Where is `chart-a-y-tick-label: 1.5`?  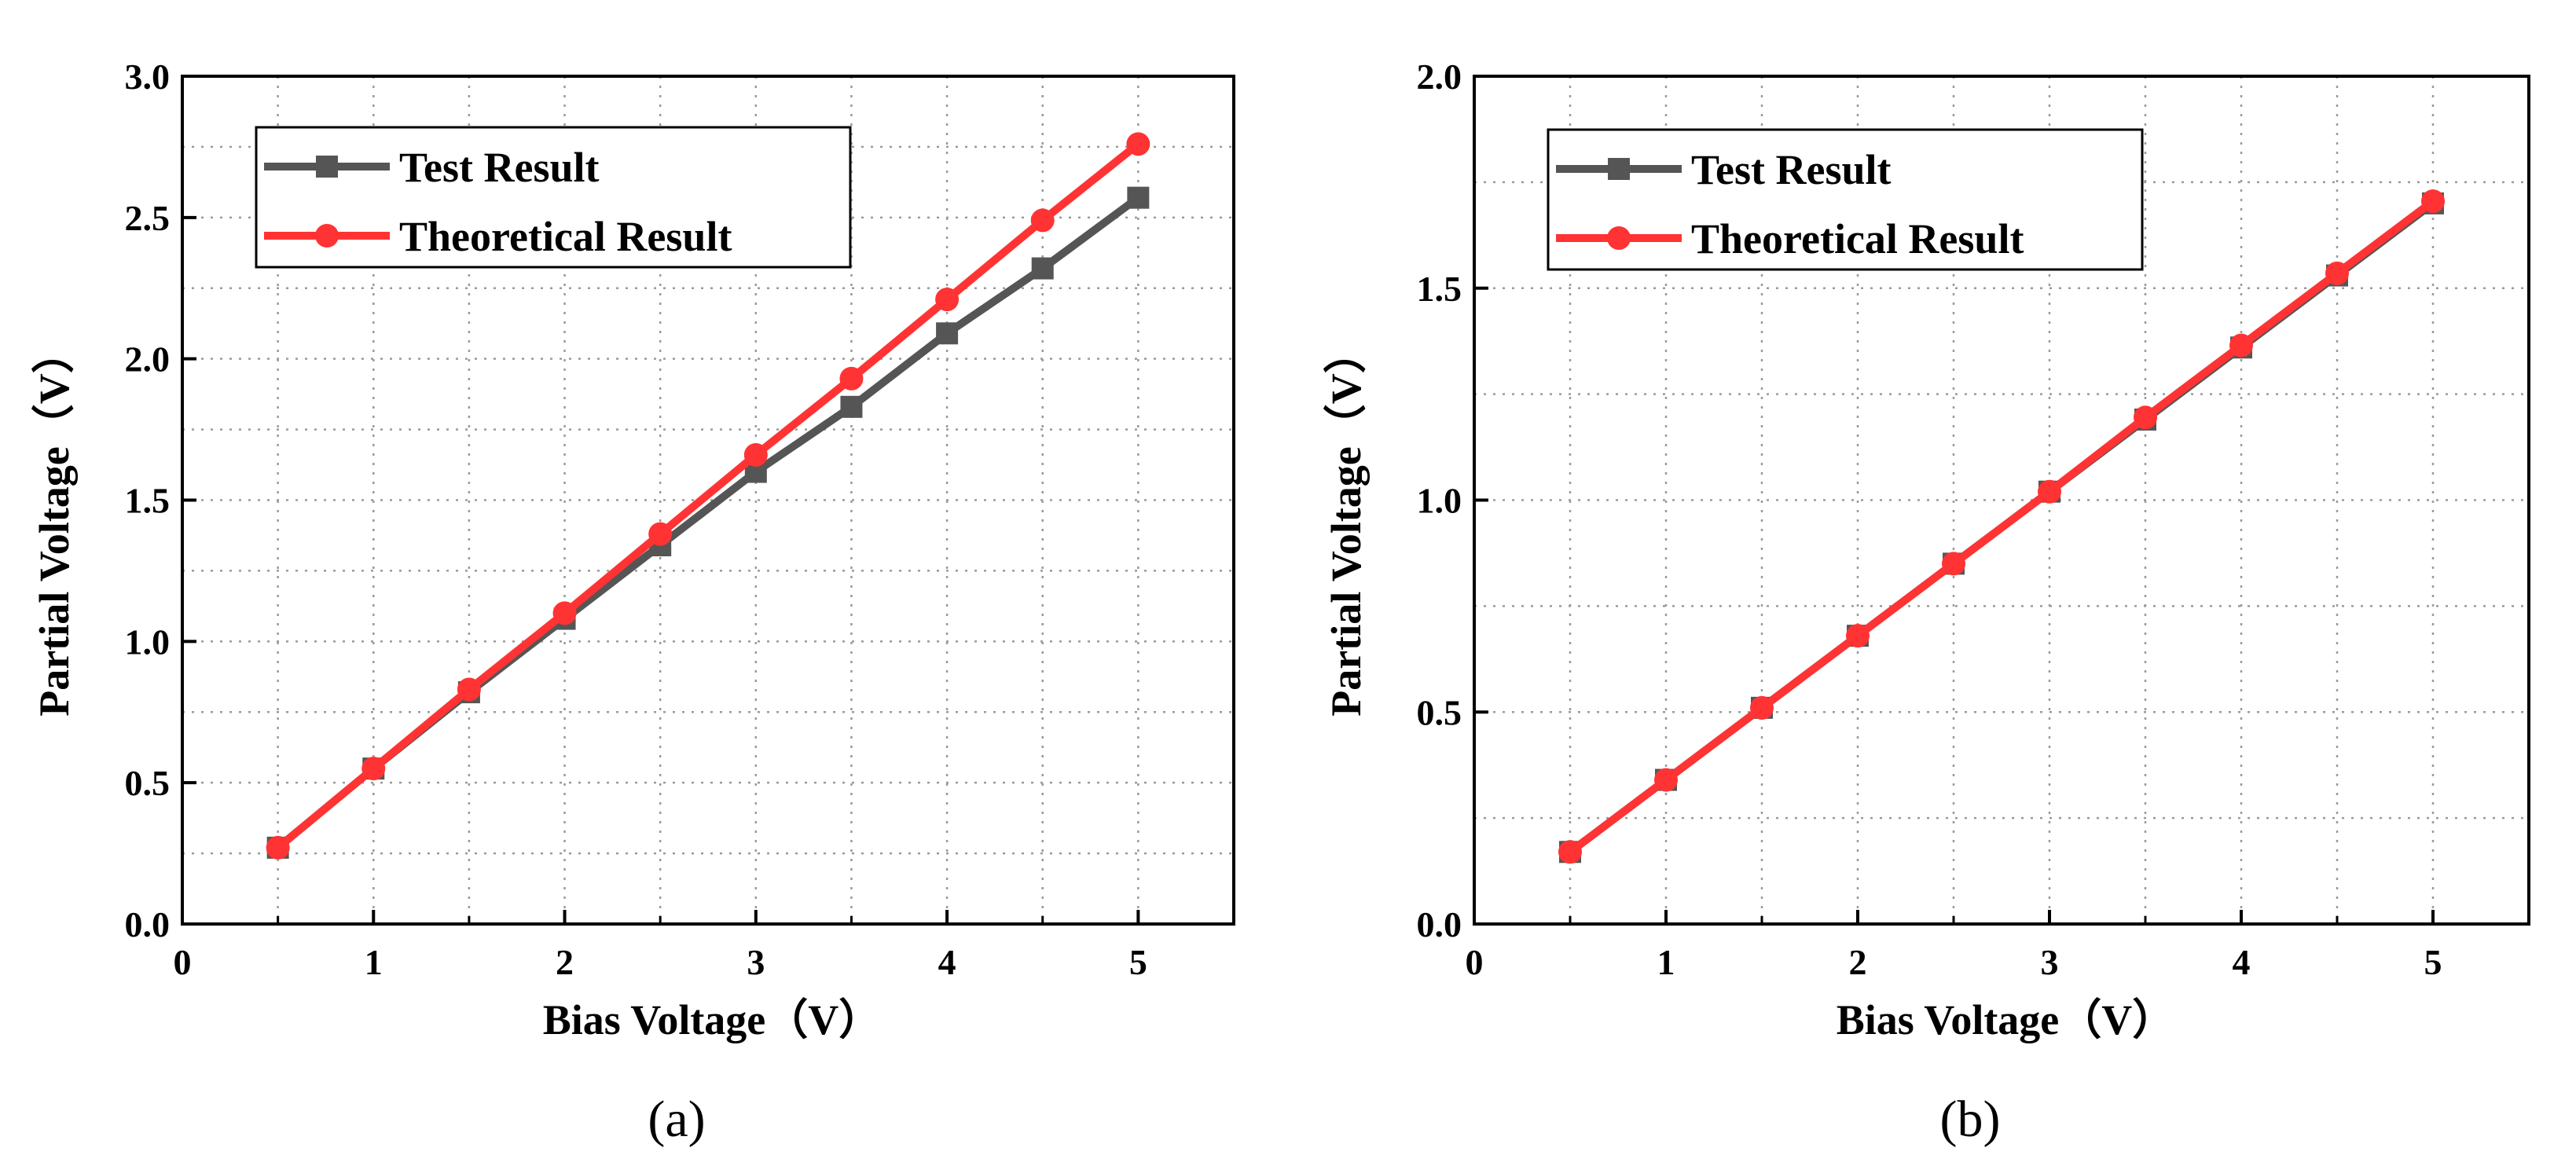 chart-a-y-tick-label: 1.5 is located at coordinates (148, 501).